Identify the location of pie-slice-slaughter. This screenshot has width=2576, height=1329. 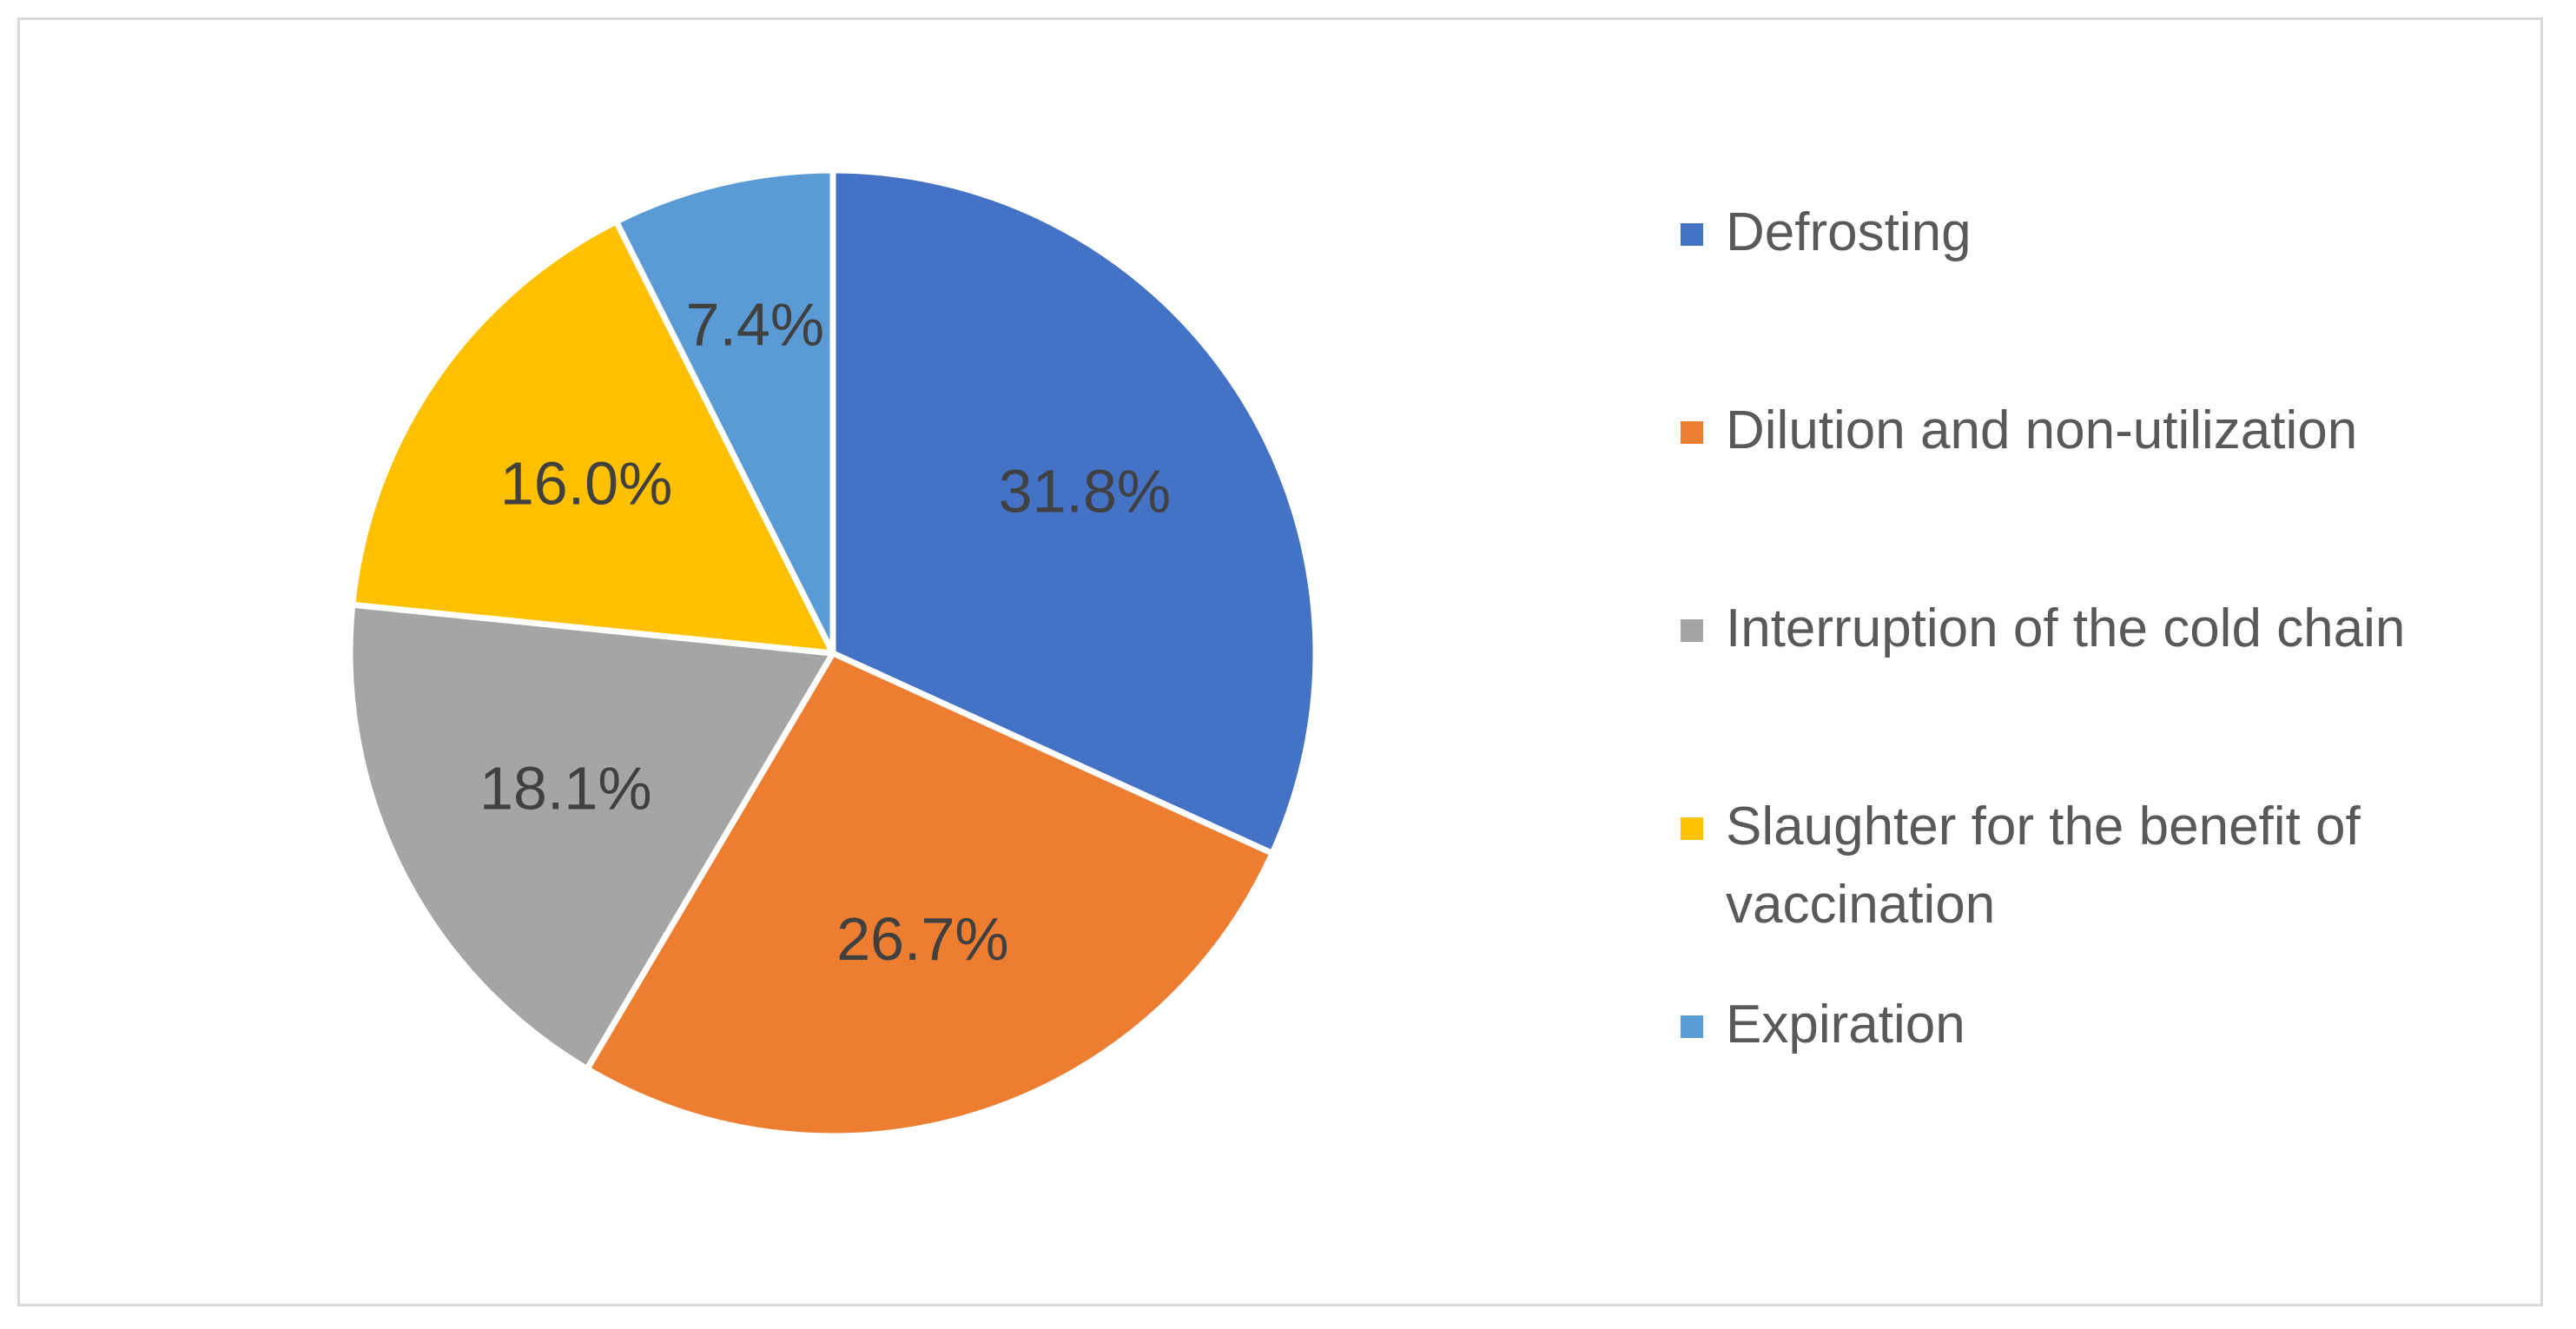
(592, 437).